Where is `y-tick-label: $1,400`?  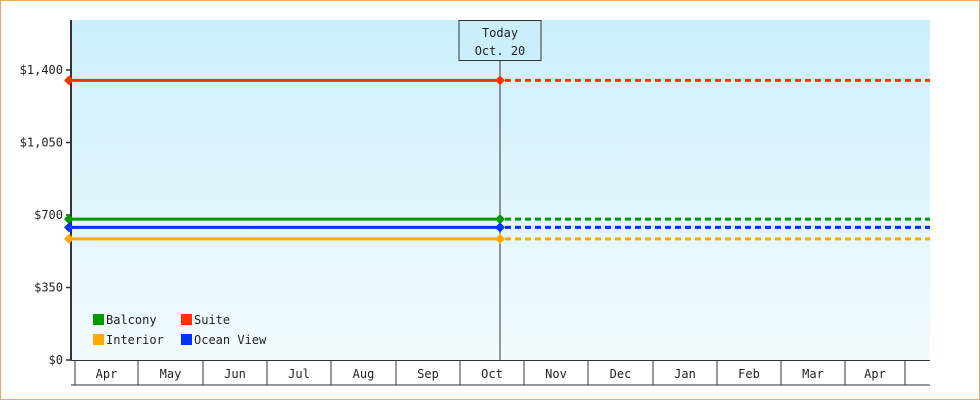
y-tick-label: $1,400 is located at coordinates (41, 70).